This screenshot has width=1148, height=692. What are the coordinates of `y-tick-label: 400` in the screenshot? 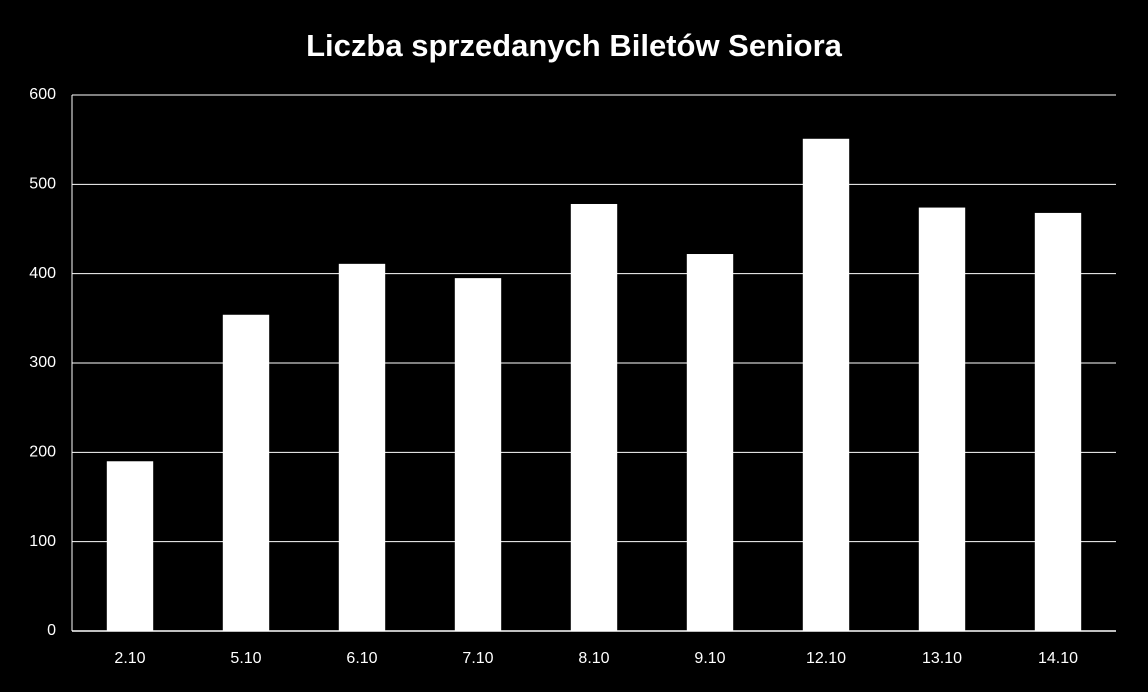 It's located at (42, 273).